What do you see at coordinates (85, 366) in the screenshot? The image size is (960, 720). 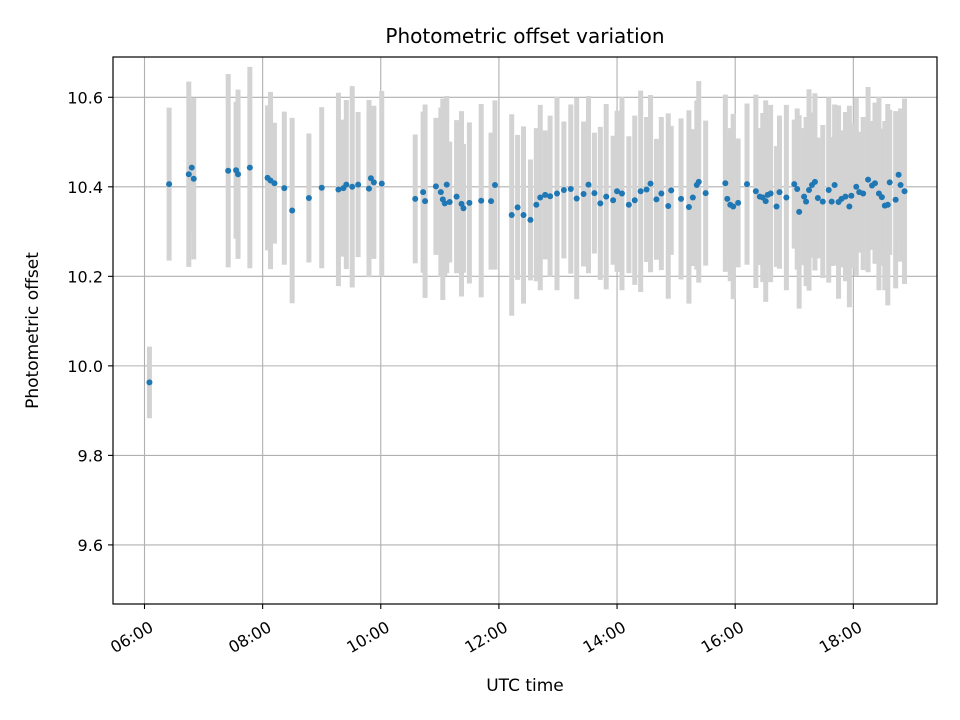 I see `y-tick-label: 10.0` at bounding box center [85, 366].